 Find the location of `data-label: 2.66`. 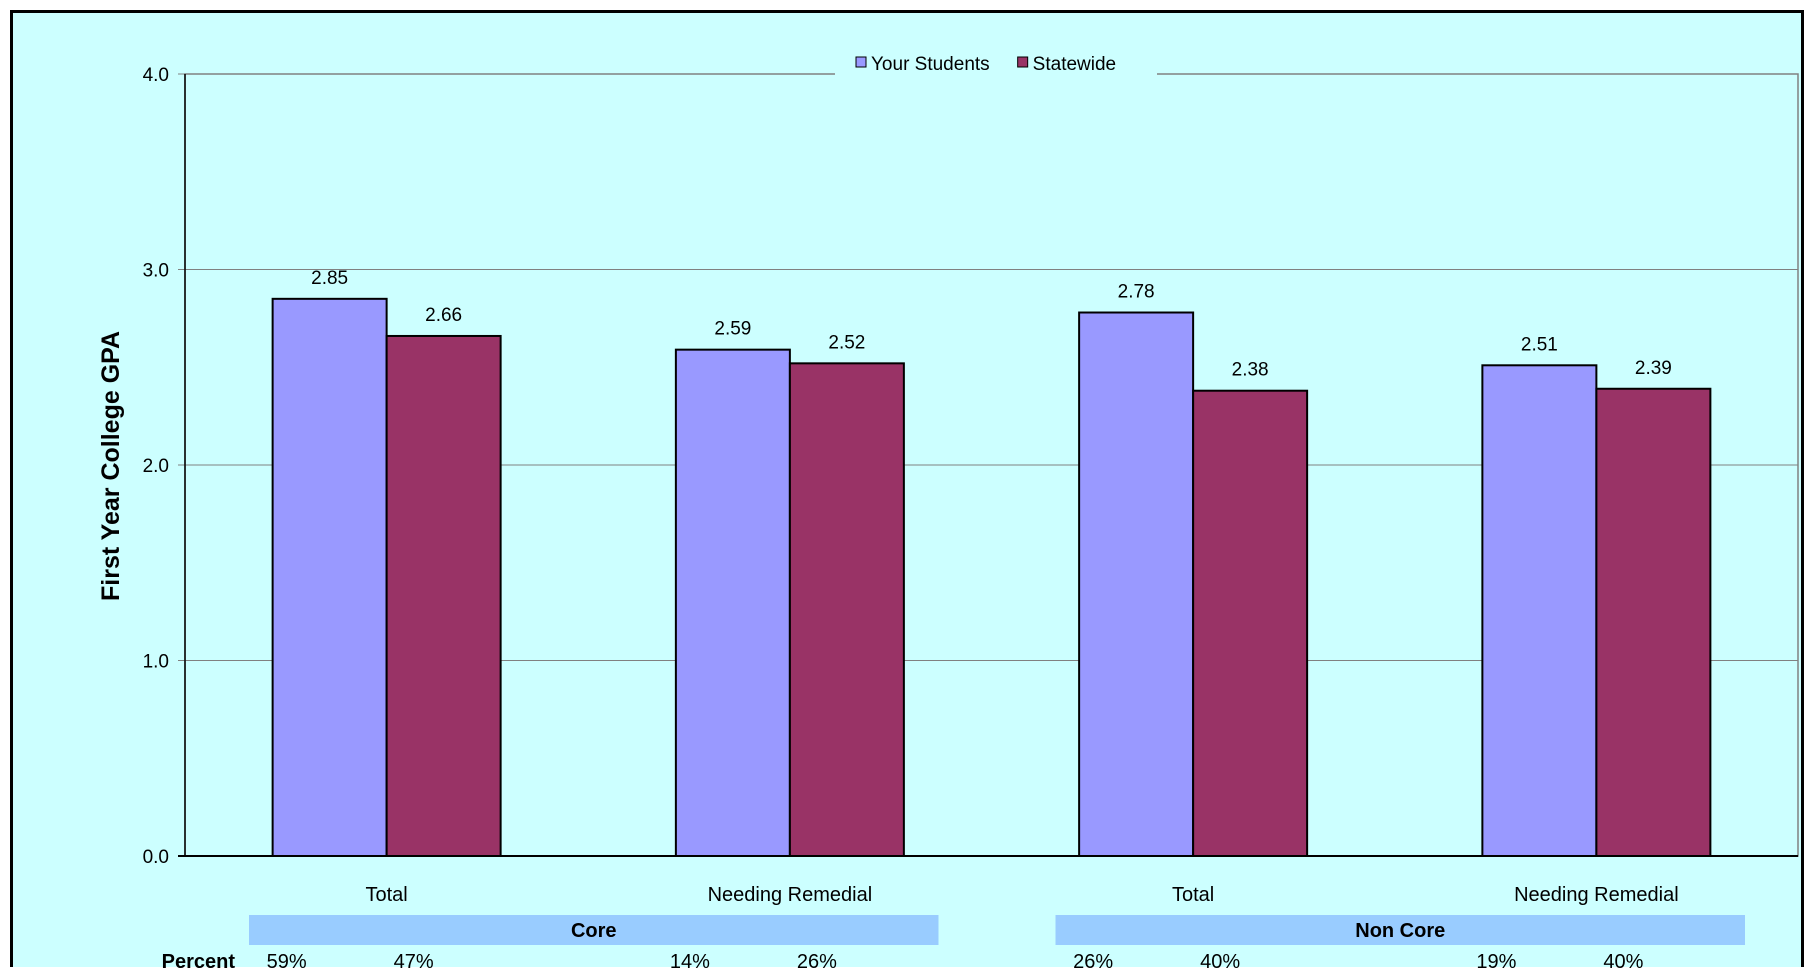

data-label: 2.66 is located at coordinates (443, 315).